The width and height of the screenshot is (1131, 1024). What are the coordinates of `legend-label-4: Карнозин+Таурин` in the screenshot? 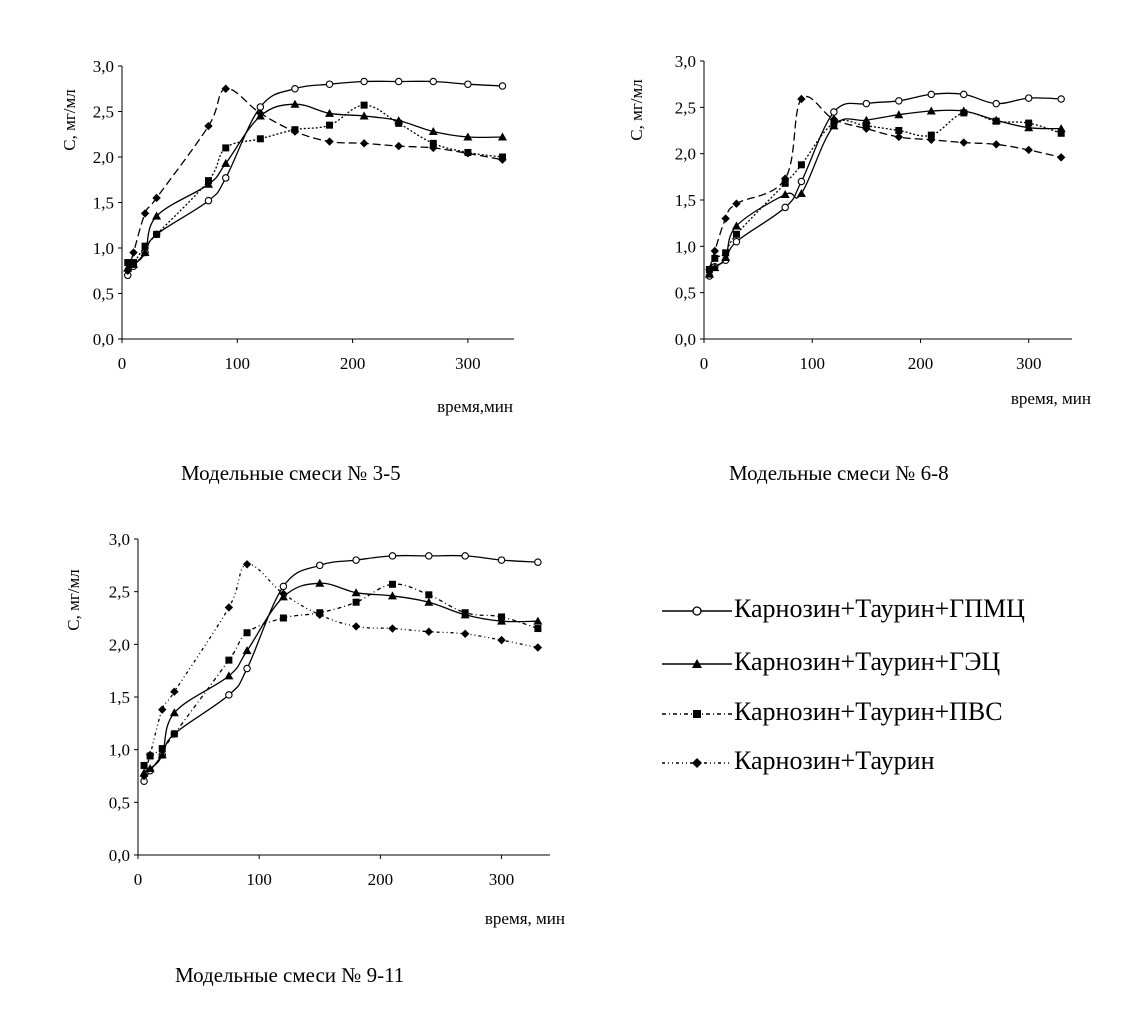 It's located at (834, 760).